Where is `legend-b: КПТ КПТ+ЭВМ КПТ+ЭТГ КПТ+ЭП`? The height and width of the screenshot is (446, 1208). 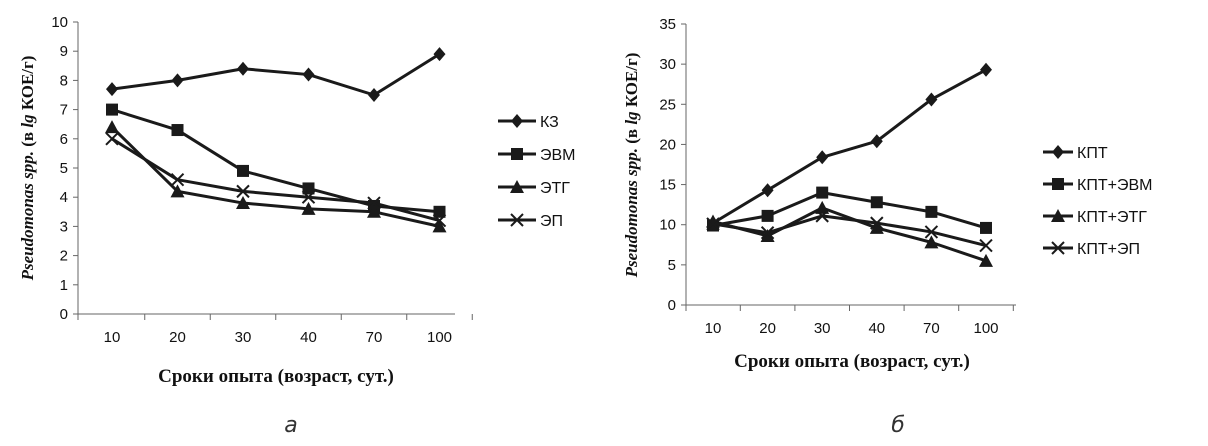 legend-b: КПТ КПТ+ЭВМ КПТ+ЭТГ КПТ+ЭП is located at coordinates (1097, 201).